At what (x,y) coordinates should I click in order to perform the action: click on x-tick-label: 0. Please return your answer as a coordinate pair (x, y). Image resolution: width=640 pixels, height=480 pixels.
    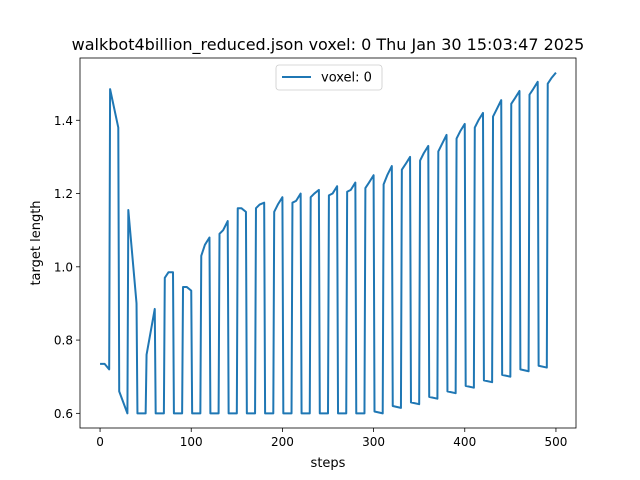
    Looking at the image, I should click on (100, 442).